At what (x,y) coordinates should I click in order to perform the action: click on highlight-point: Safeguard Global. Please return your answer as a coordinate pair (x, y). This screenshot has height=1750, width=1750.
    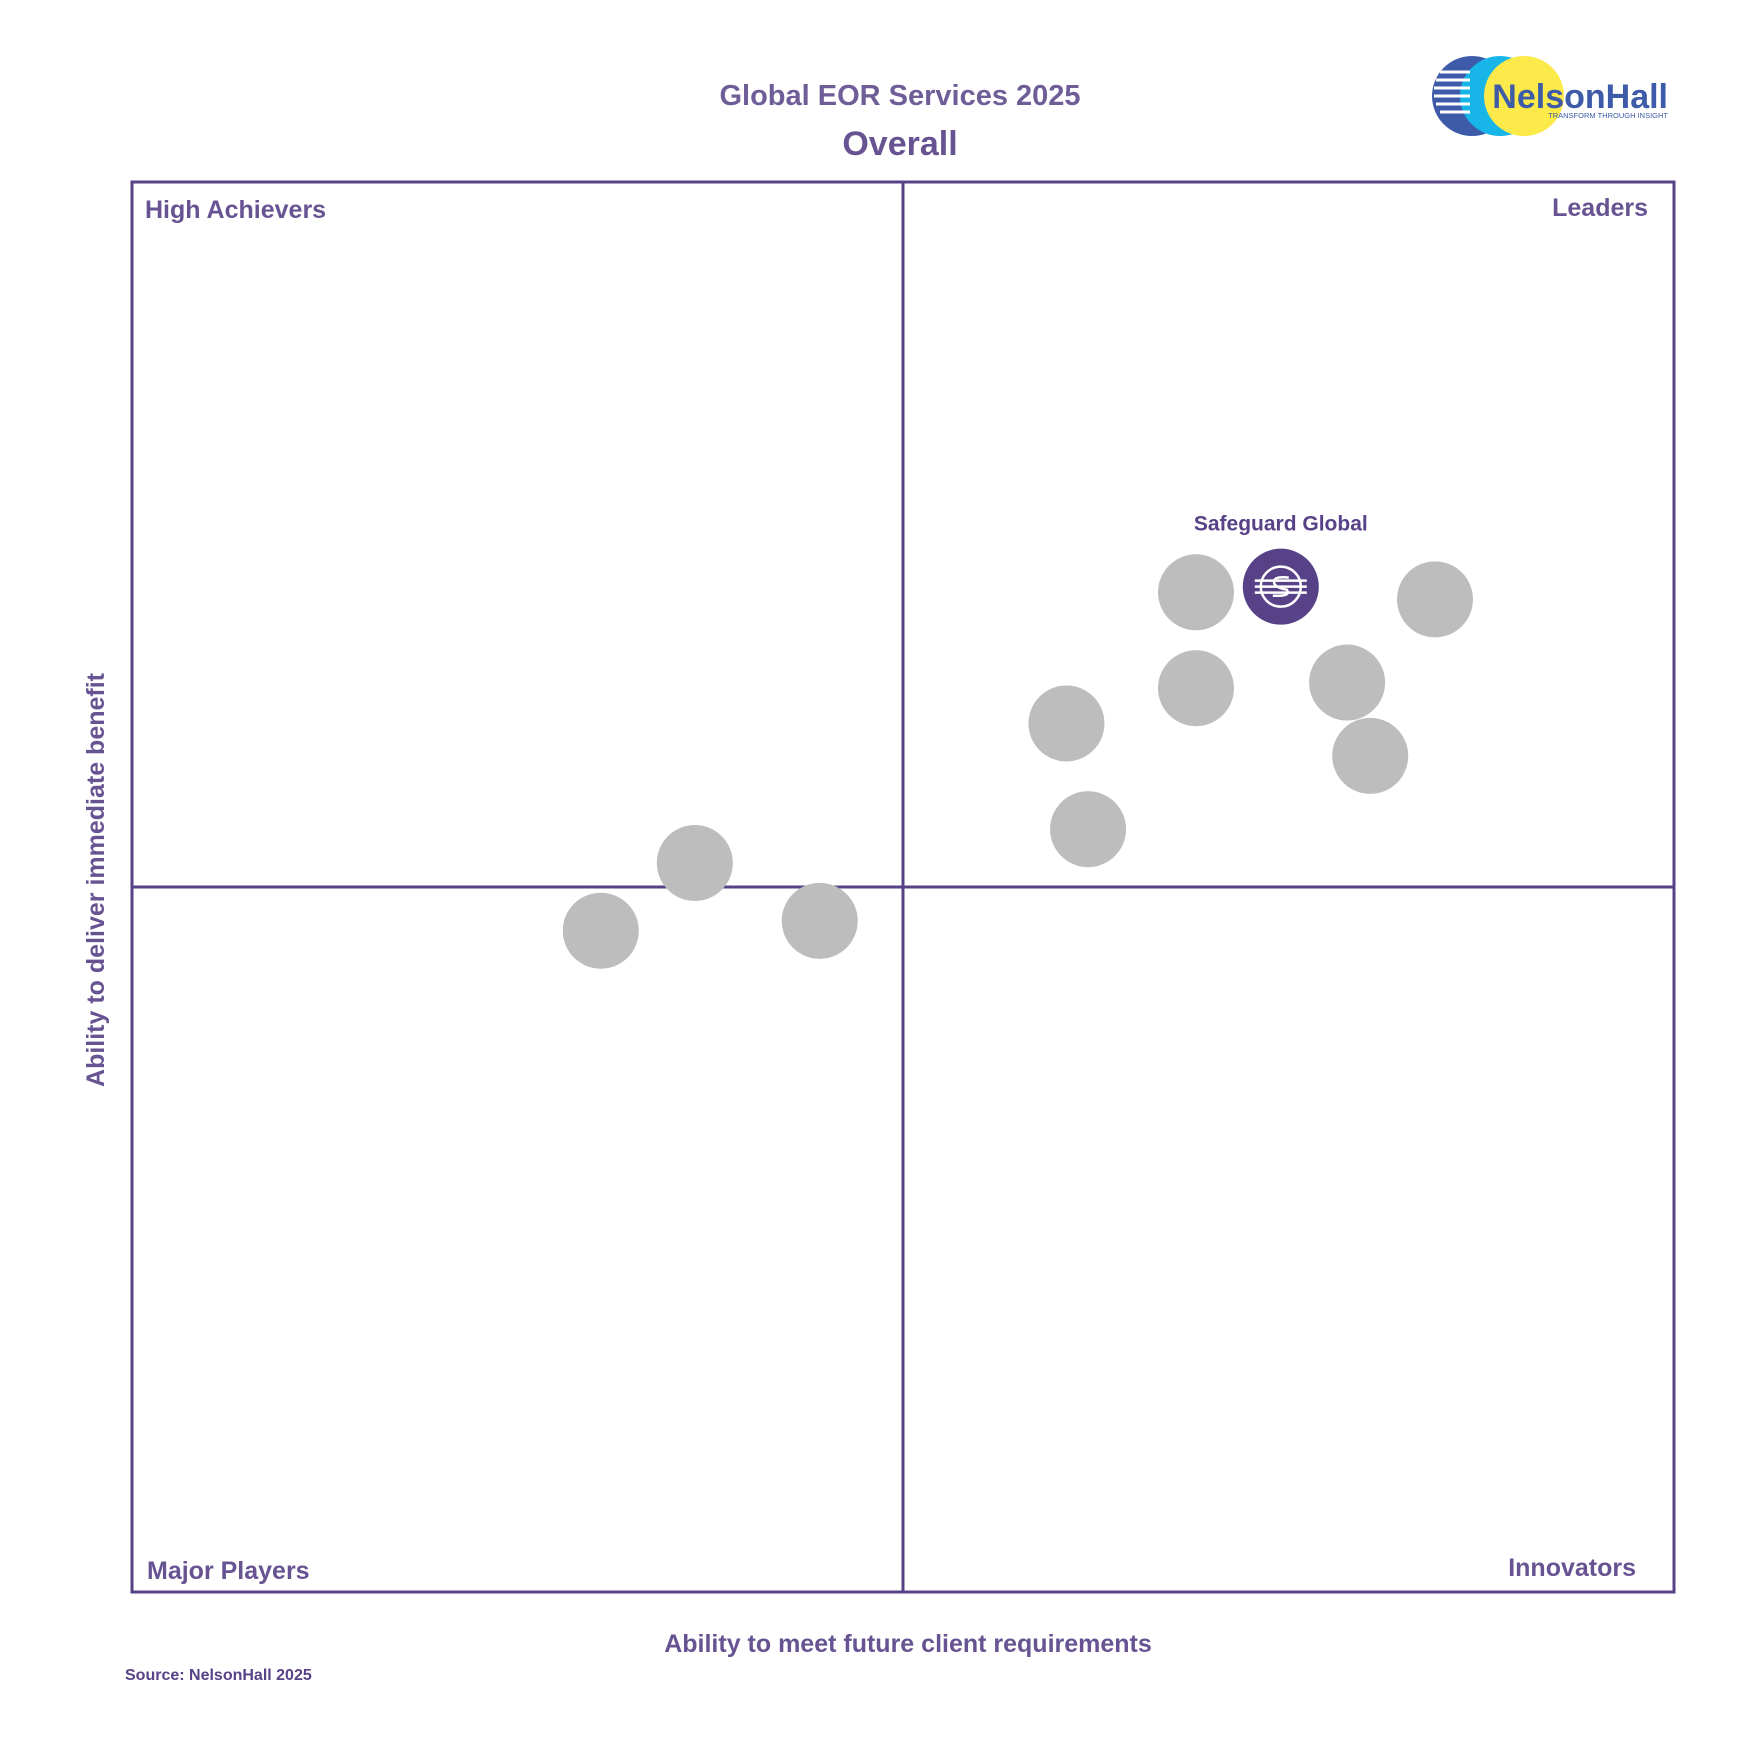
    Looking at the image, I should click on (1281, 569).